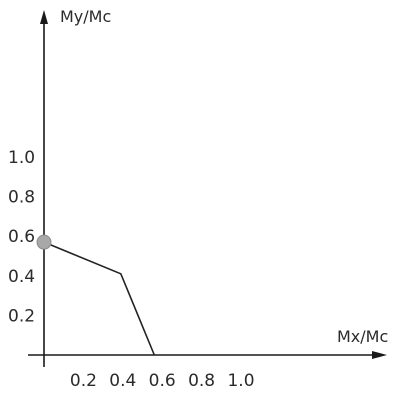 The width and height of the screenshot is (405, 395). What do you see at coordinates (122, 381) in the screenshot?
I see `x-tick-label: 0.4` at bounding box center [122, 381].